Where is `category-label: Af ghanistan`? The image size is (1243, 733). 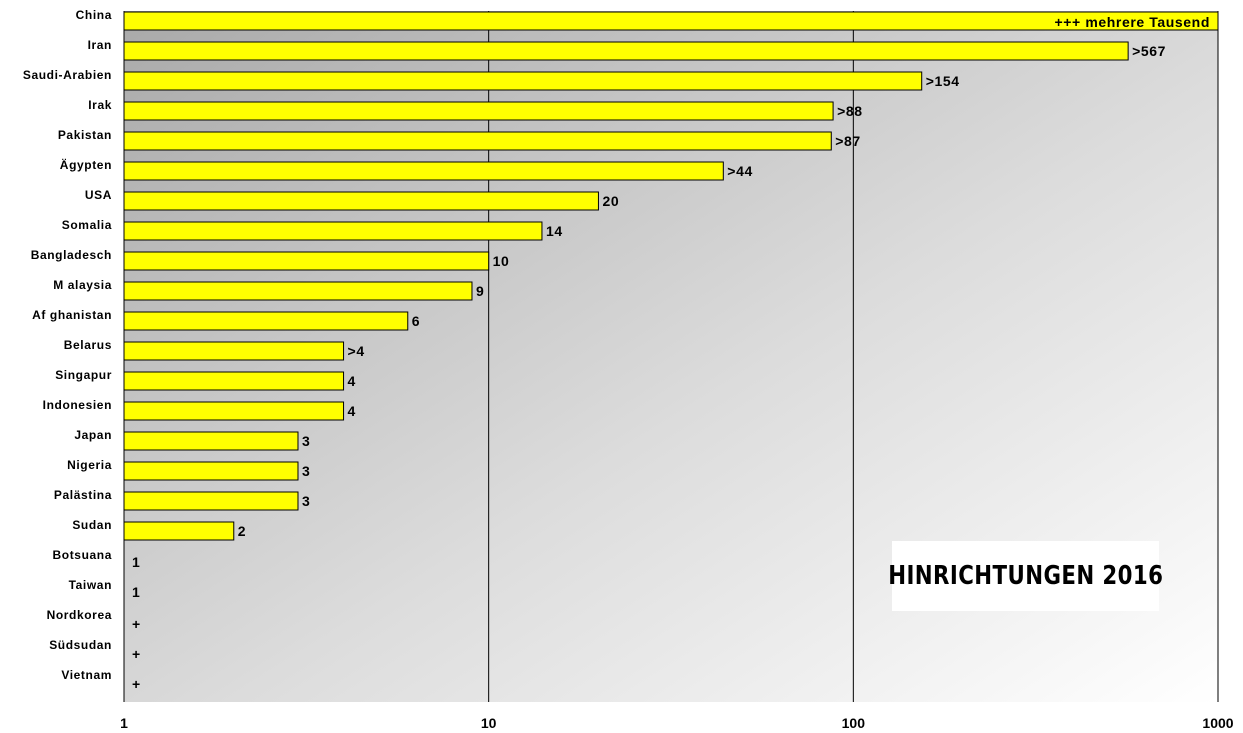 category-label: Af ghanistan is located at coordinates (72, 315).